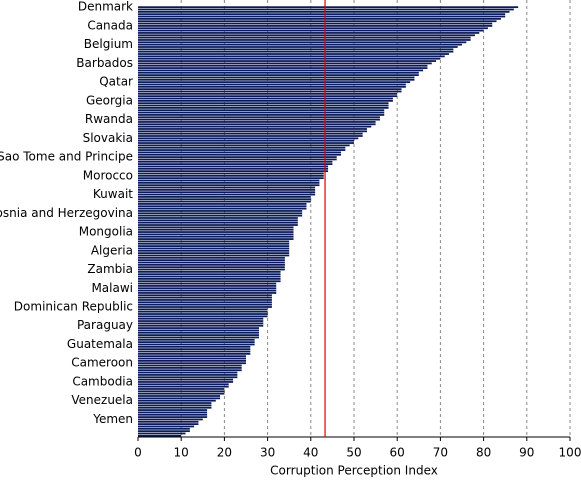  What do you see at coordinates (109, 119) in the screenshot?
I see `y-tick-label: Rwanda` at bounding box center [109, 119].